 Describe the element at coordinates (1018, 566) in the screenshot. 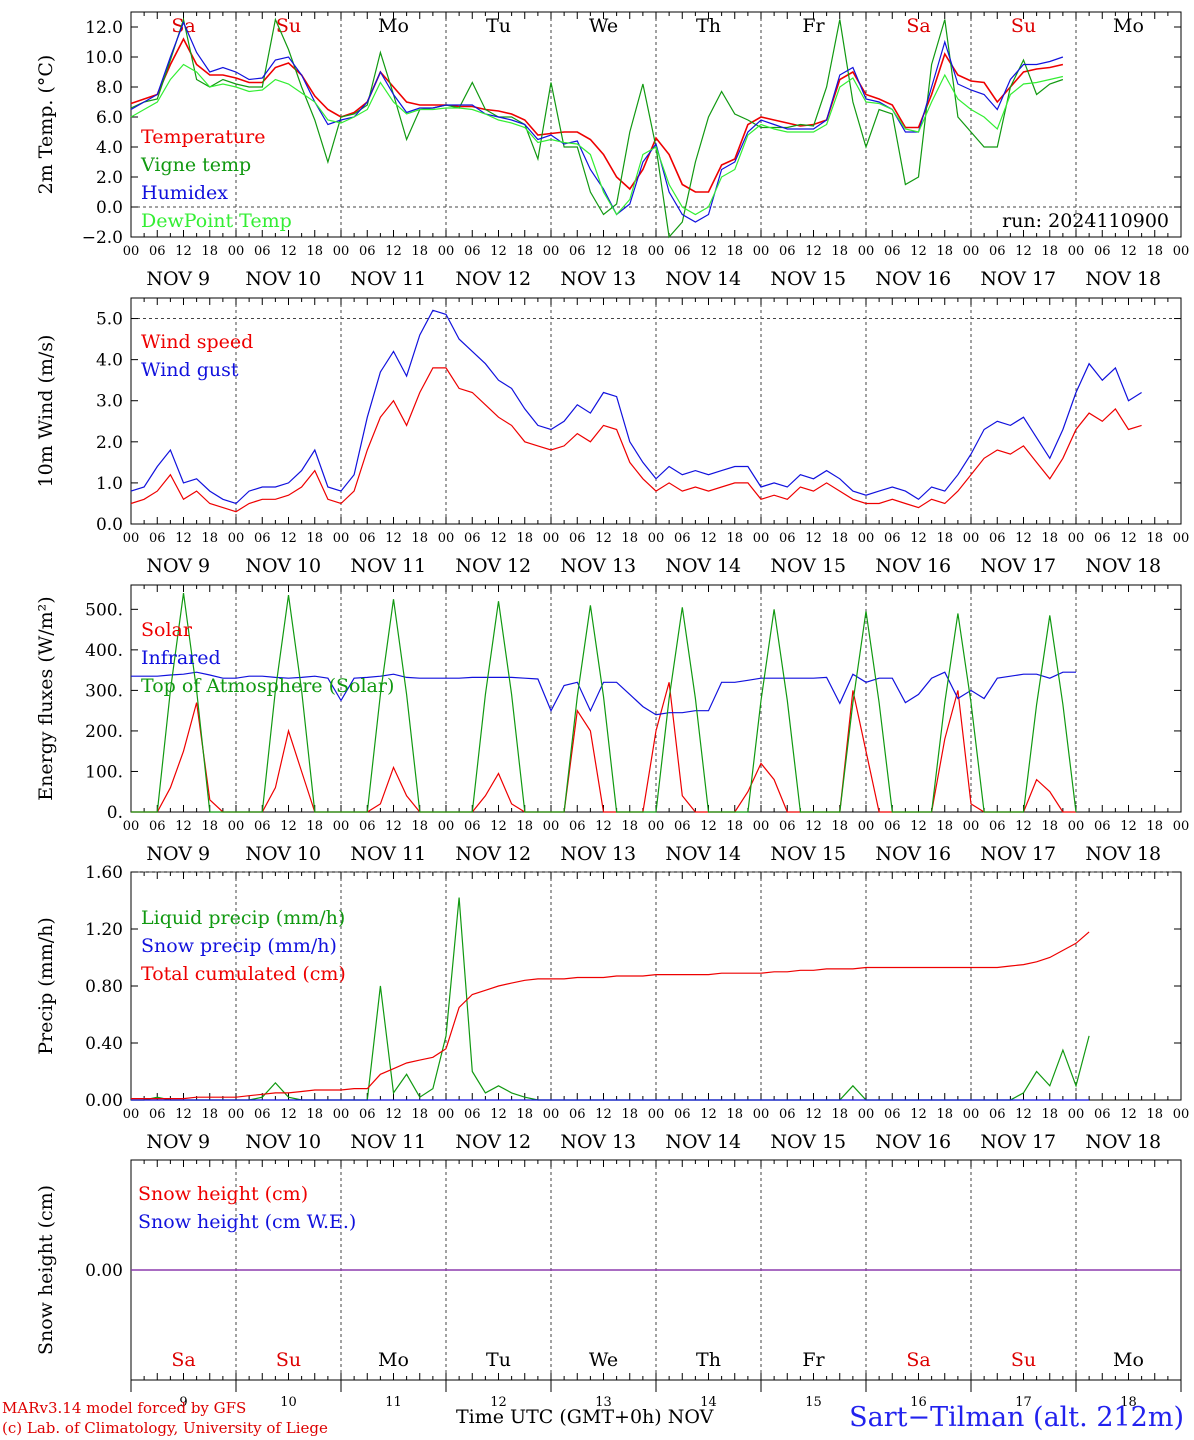

I see `date-label: NOV 17` at that location.